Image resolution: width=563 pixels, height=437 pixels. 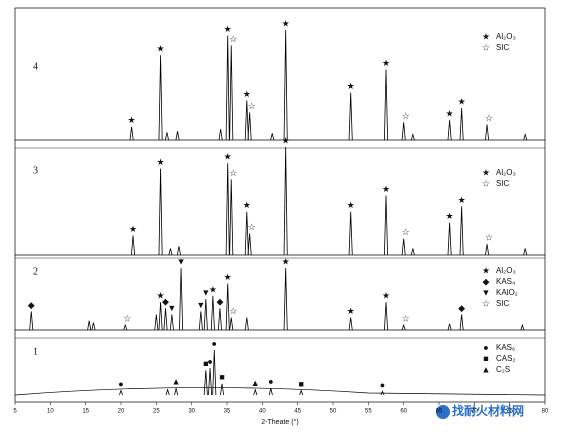 What do you see at coordinates (121, 412) in the screenshot?
I see `x-tick-label: 20` at bounding box center [121, 412].